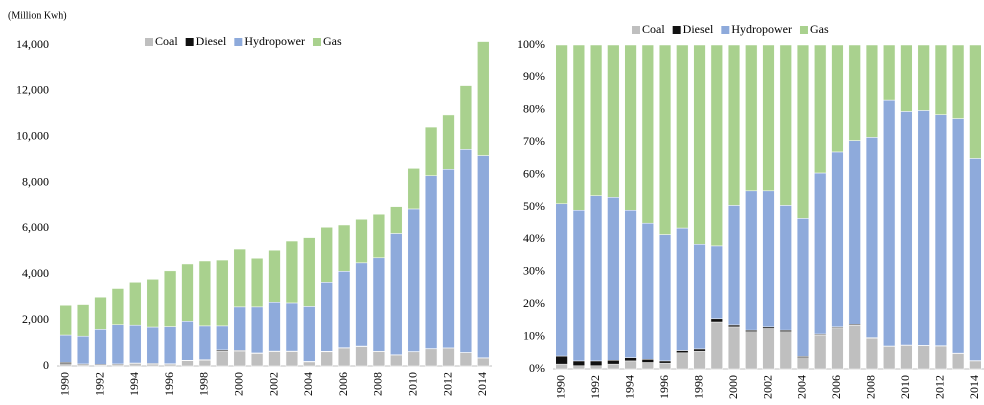 This screenshot has height=405, width=984. What do you see at coordinates (332, 41) in the screenshot?
I see `legend-label: Gas` at bounding box center [332, 41].